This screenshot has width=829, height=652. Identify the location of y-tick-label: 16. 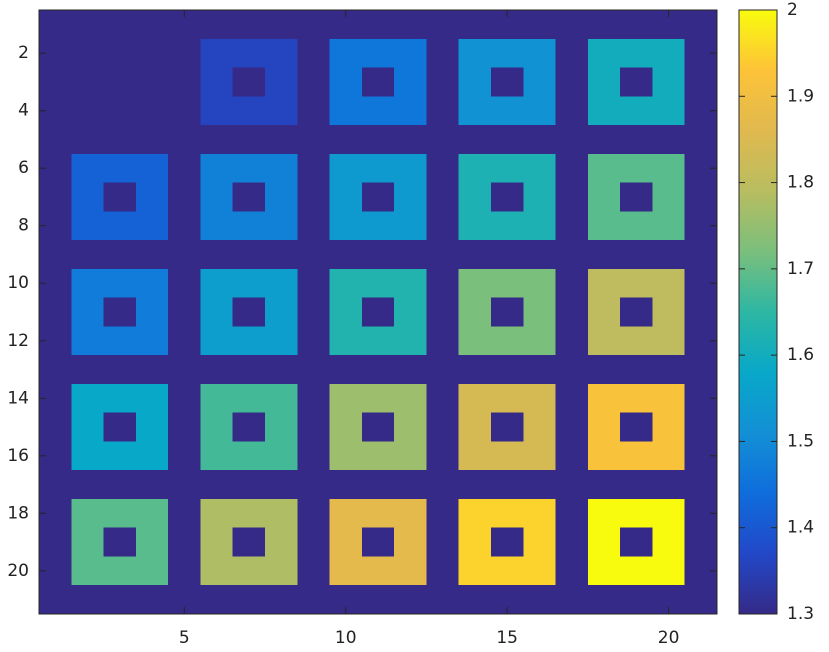
(18, 456).